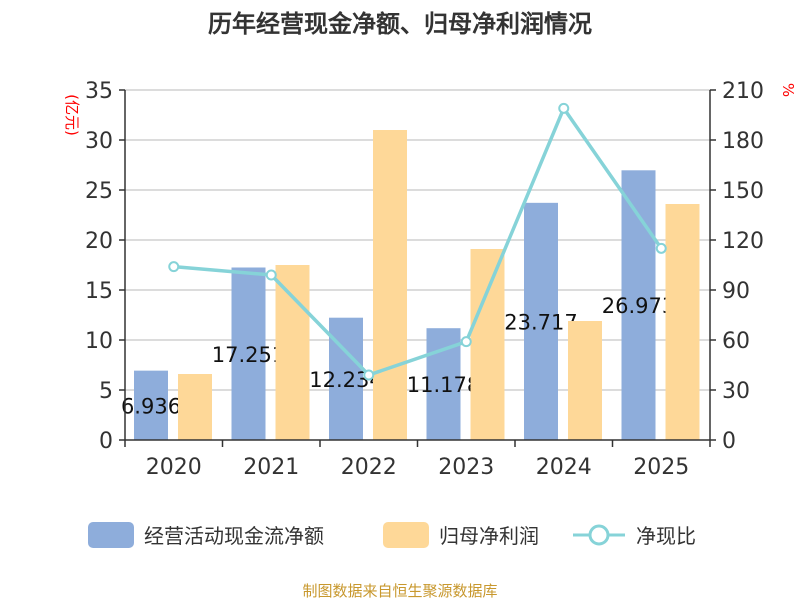 This screenshot has width=800, height=600. I want to click on legend: 经营活动现金流净额 归母净利润 净现比, so click(392, 535).